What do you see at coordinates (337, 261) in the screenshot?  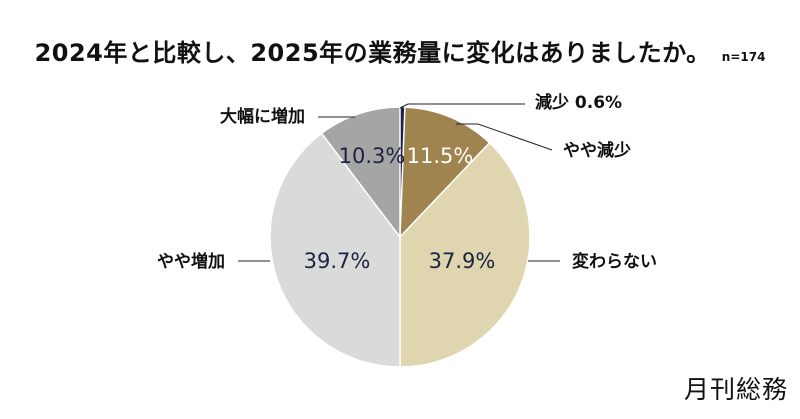 I see `value-label-slice-4: 39.7%` at bounding box center [337, 261].